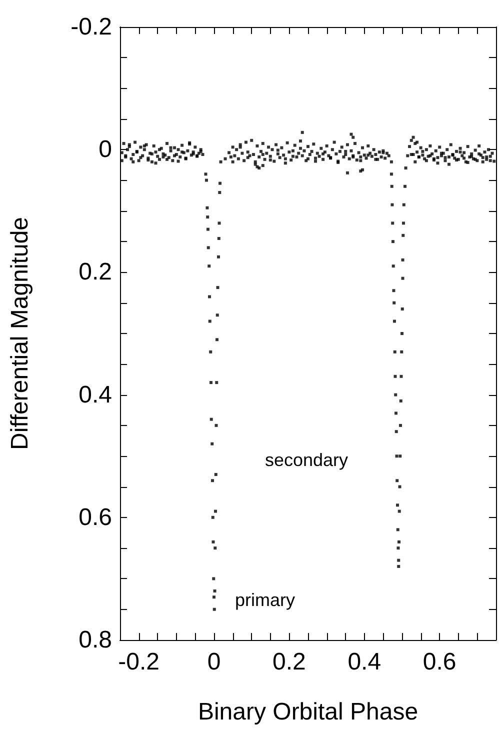 Image resolution: width=499 pixels, height=742 pixels. Describe the element at coordinates (95, 272) in the screenshot. I see `y-tick-label: 0.2` at that location.